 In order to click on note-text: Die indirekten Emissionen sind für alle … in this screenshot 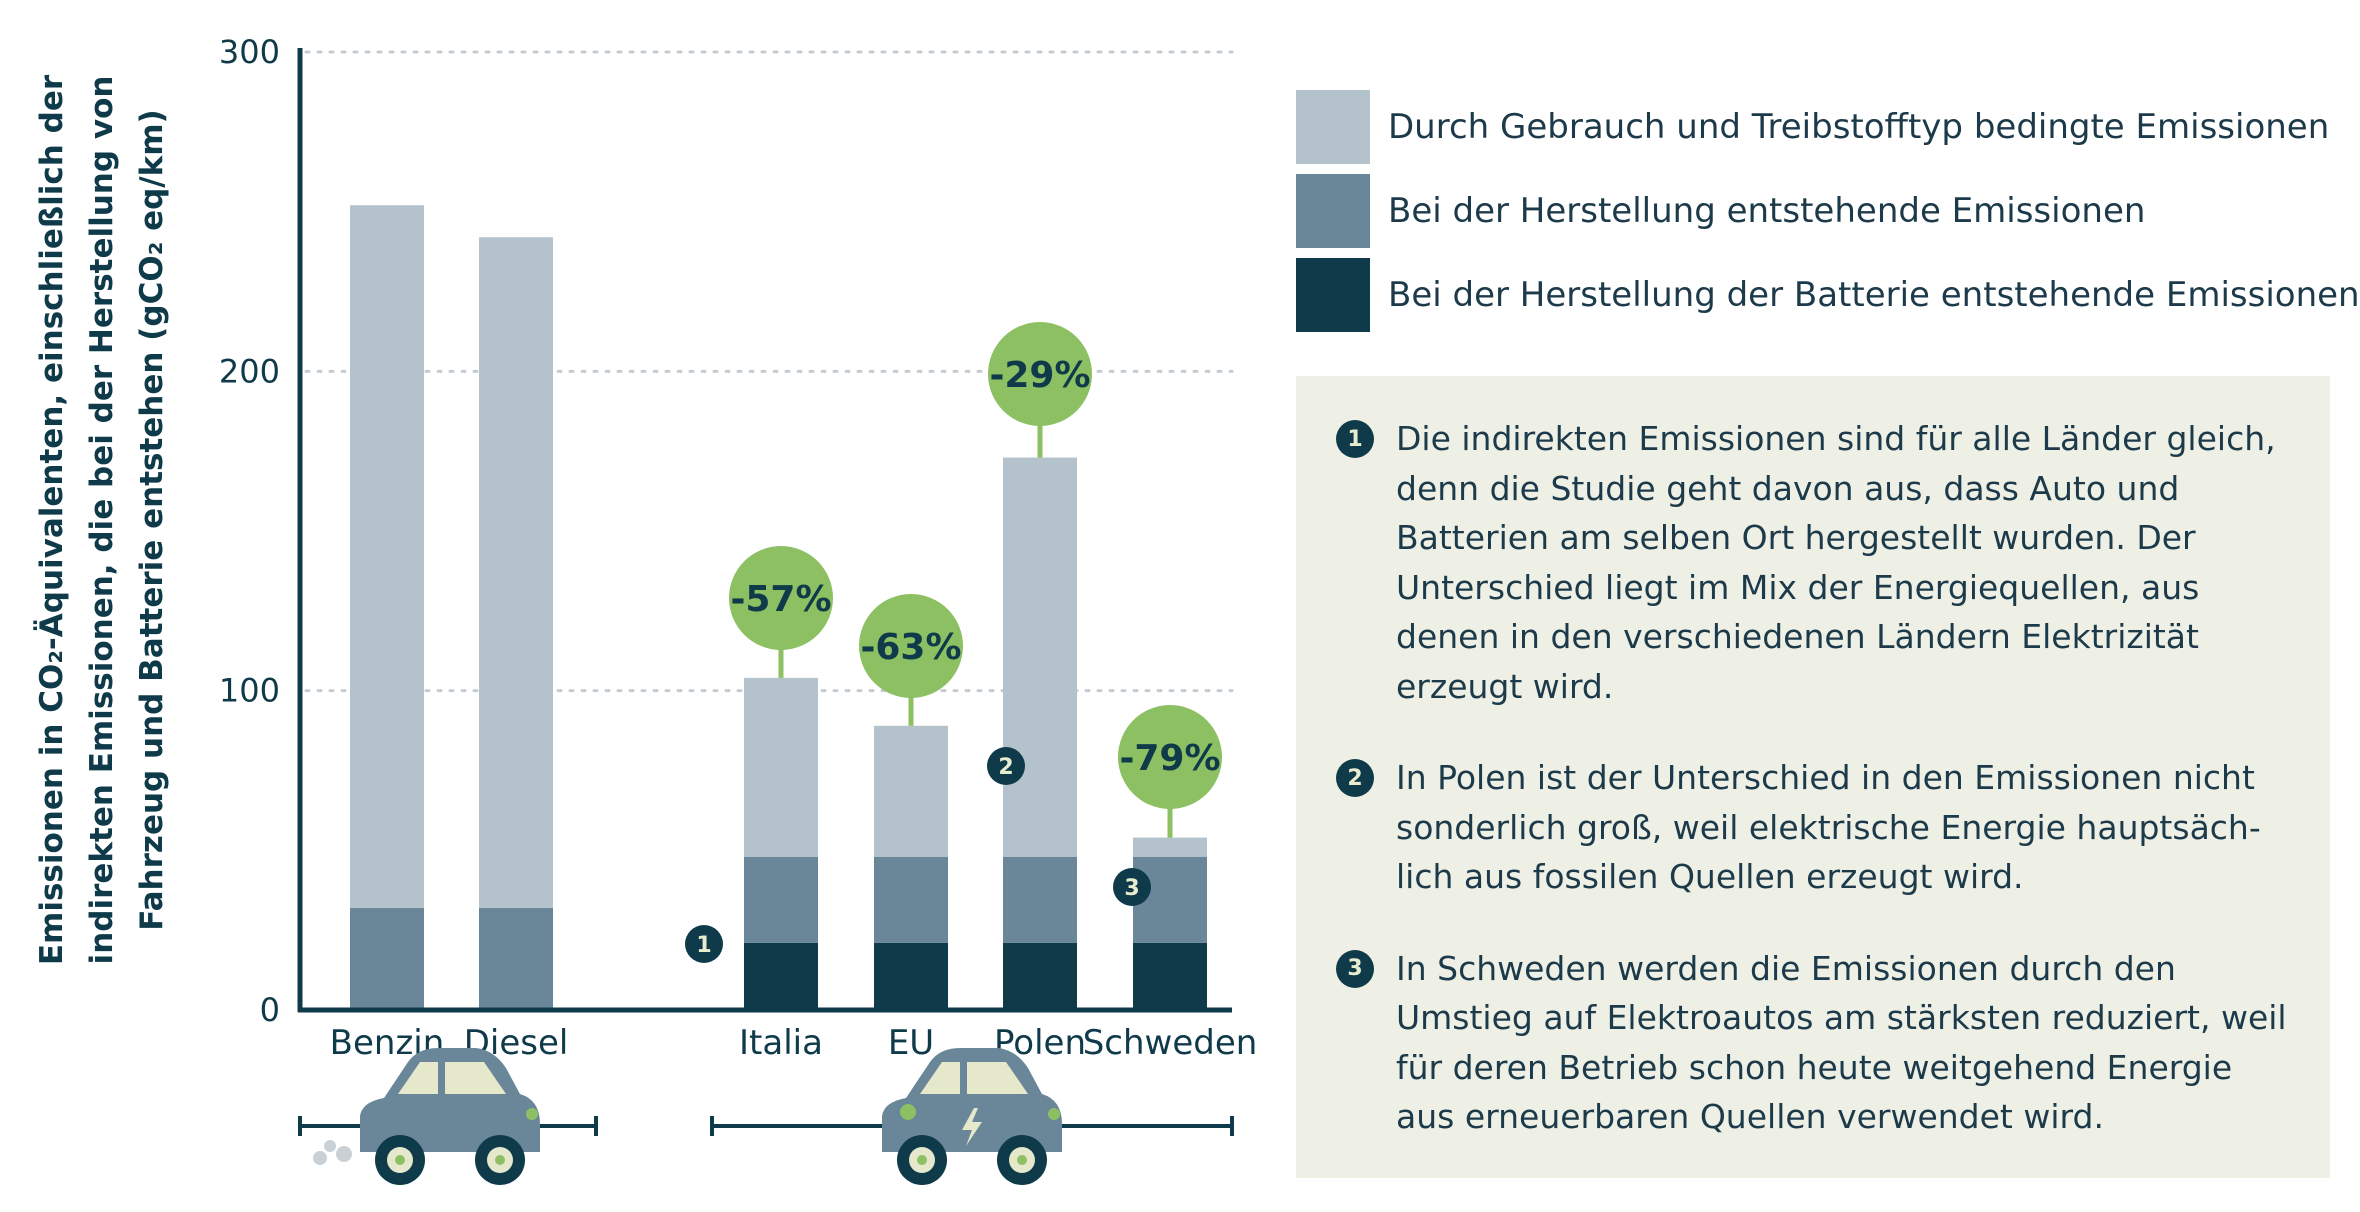, I will do `click(1836, 562)`.